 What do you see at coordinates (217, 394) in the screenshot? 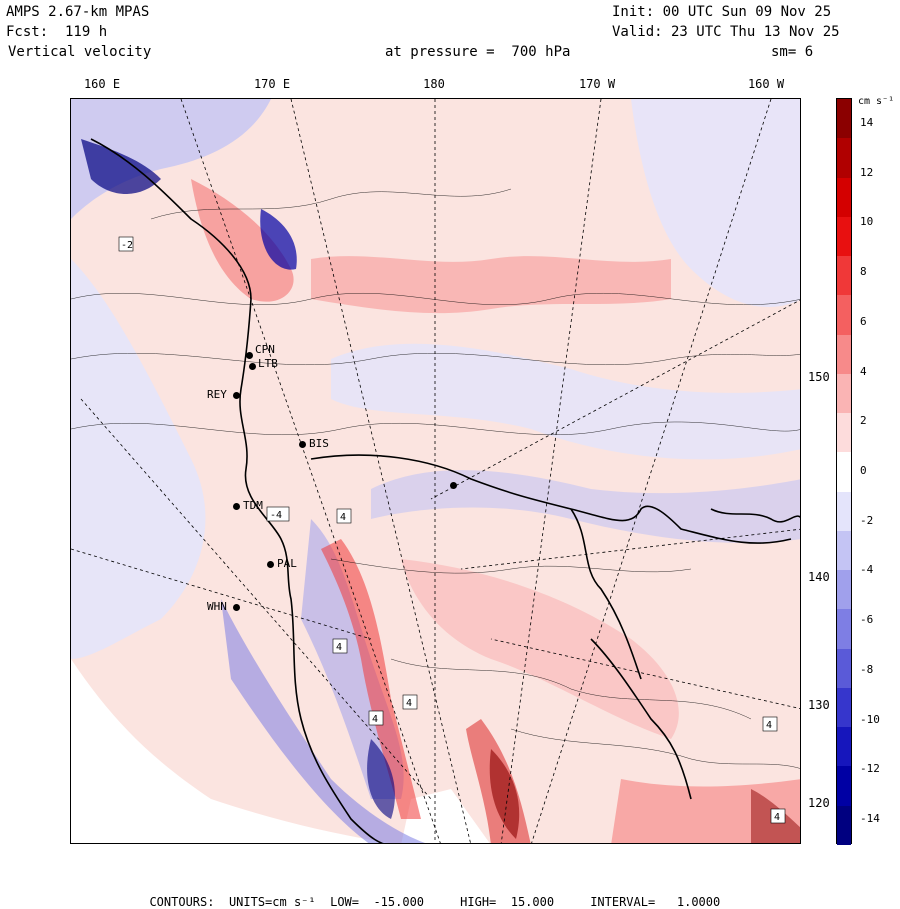
I see `station-label: REY` at bounding box center [217, 394].